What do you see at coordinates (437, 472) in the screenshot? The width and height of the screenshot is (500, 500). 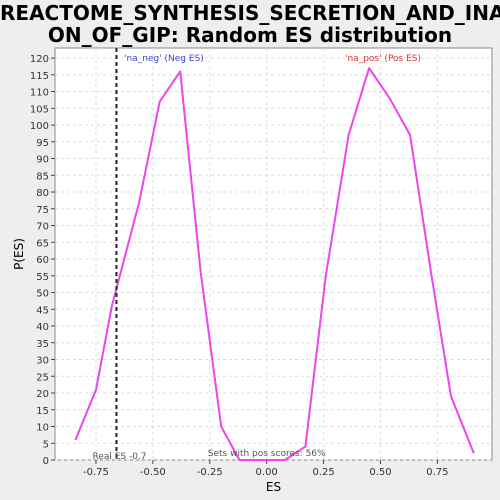 I see `x-tick-label: 0.75` at bounding box center [437, 472].